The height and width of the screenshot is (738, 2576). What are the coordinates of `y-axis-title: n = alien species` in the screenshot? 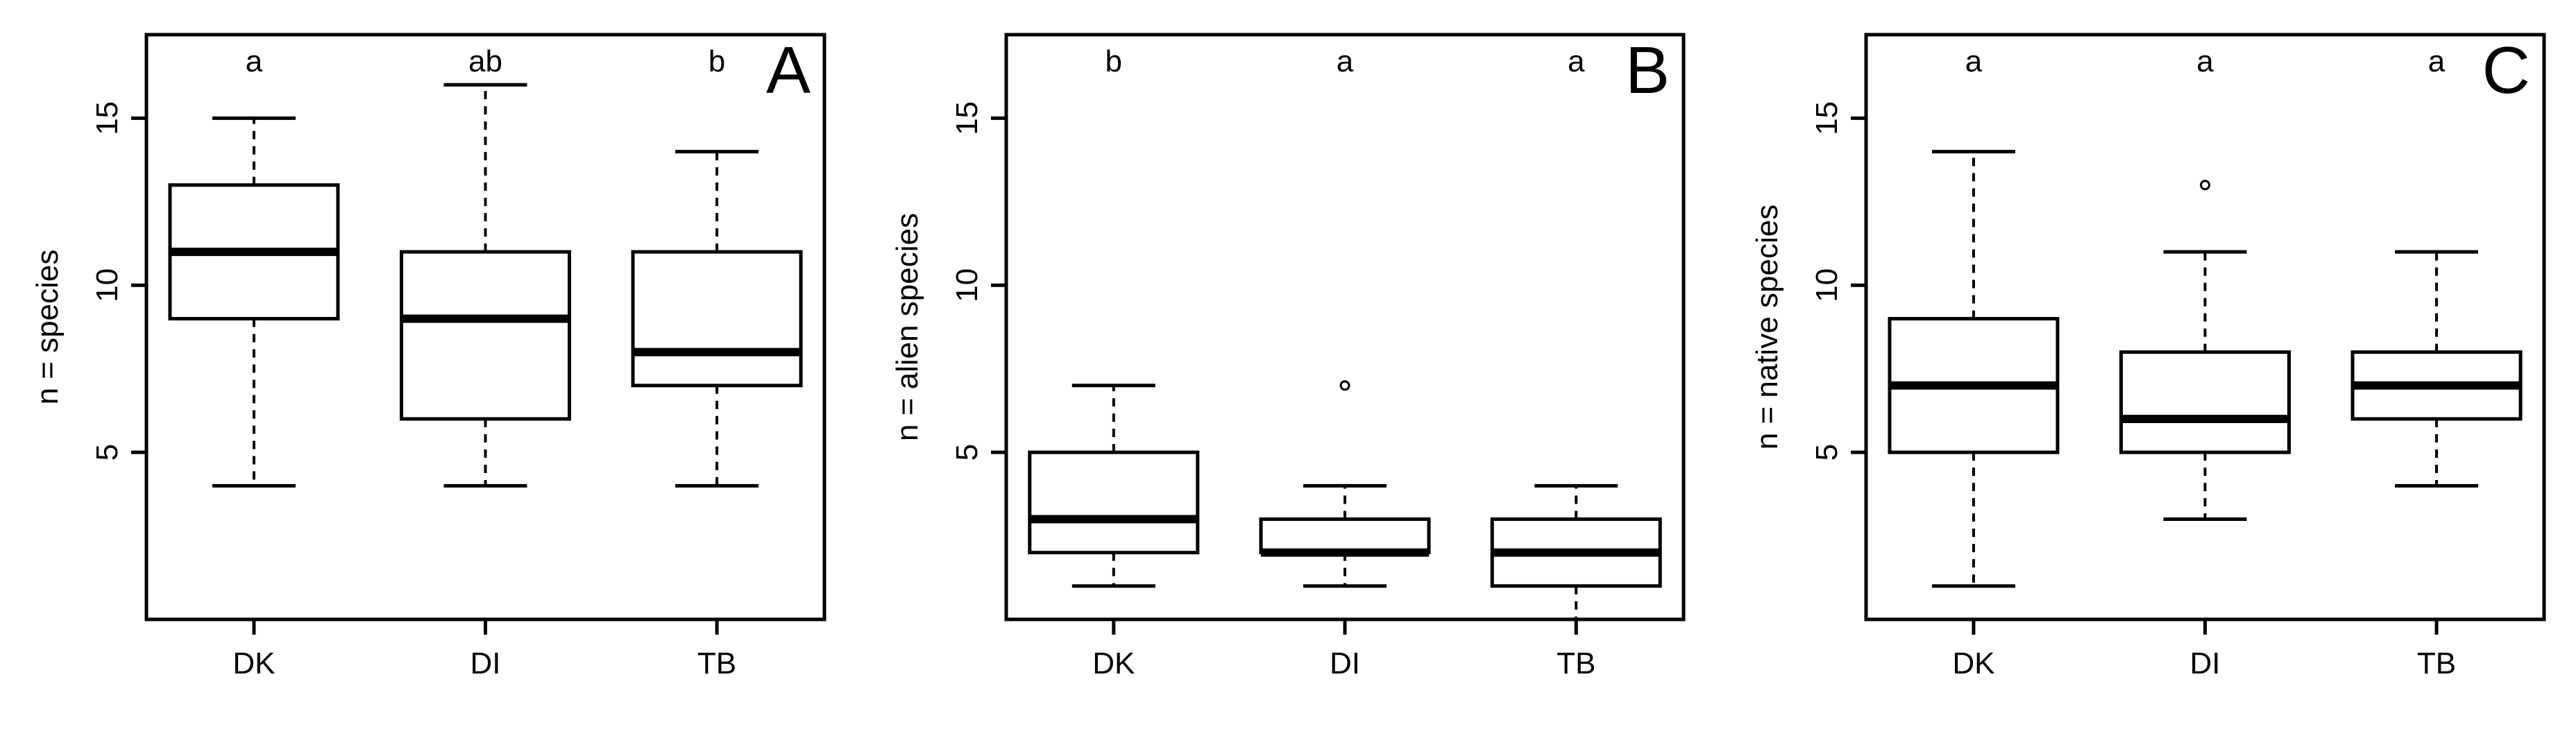 It's located at (907, 327).